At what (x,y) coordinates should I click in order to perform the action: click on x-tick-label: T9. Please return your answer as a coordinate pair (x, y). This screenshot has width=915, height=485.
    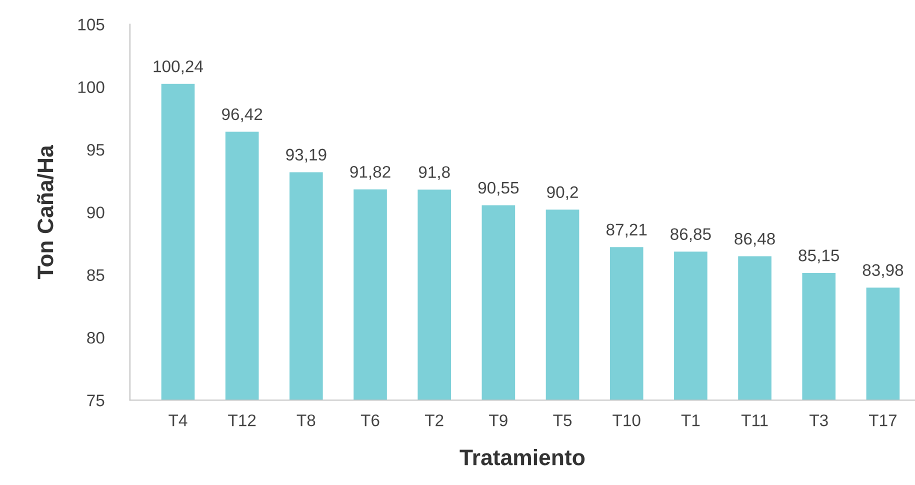
    Looking at the image, I should click on (498, 420).